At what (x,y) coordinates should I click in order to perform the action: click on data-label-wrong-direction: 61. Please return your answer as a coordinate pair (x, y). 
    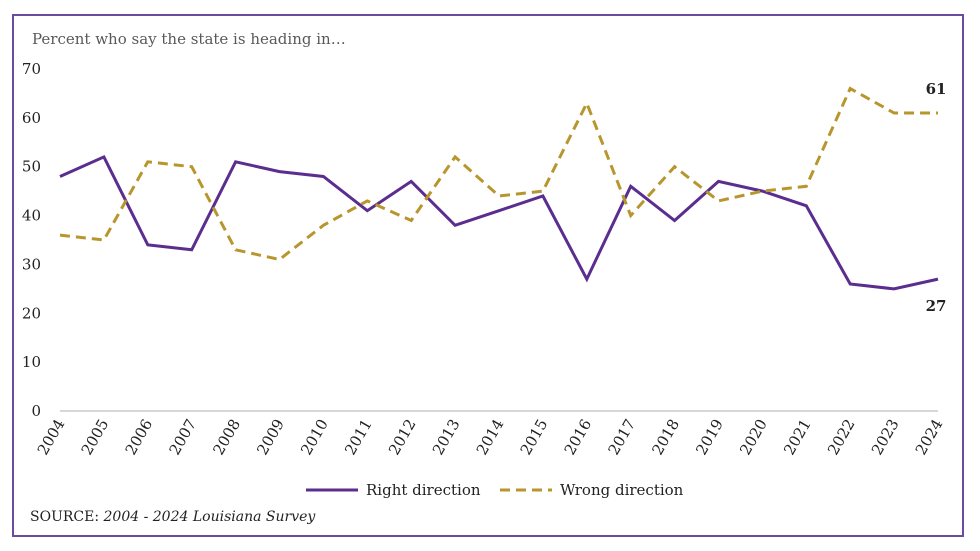
    Looking at the image, I should click on (936, 89).